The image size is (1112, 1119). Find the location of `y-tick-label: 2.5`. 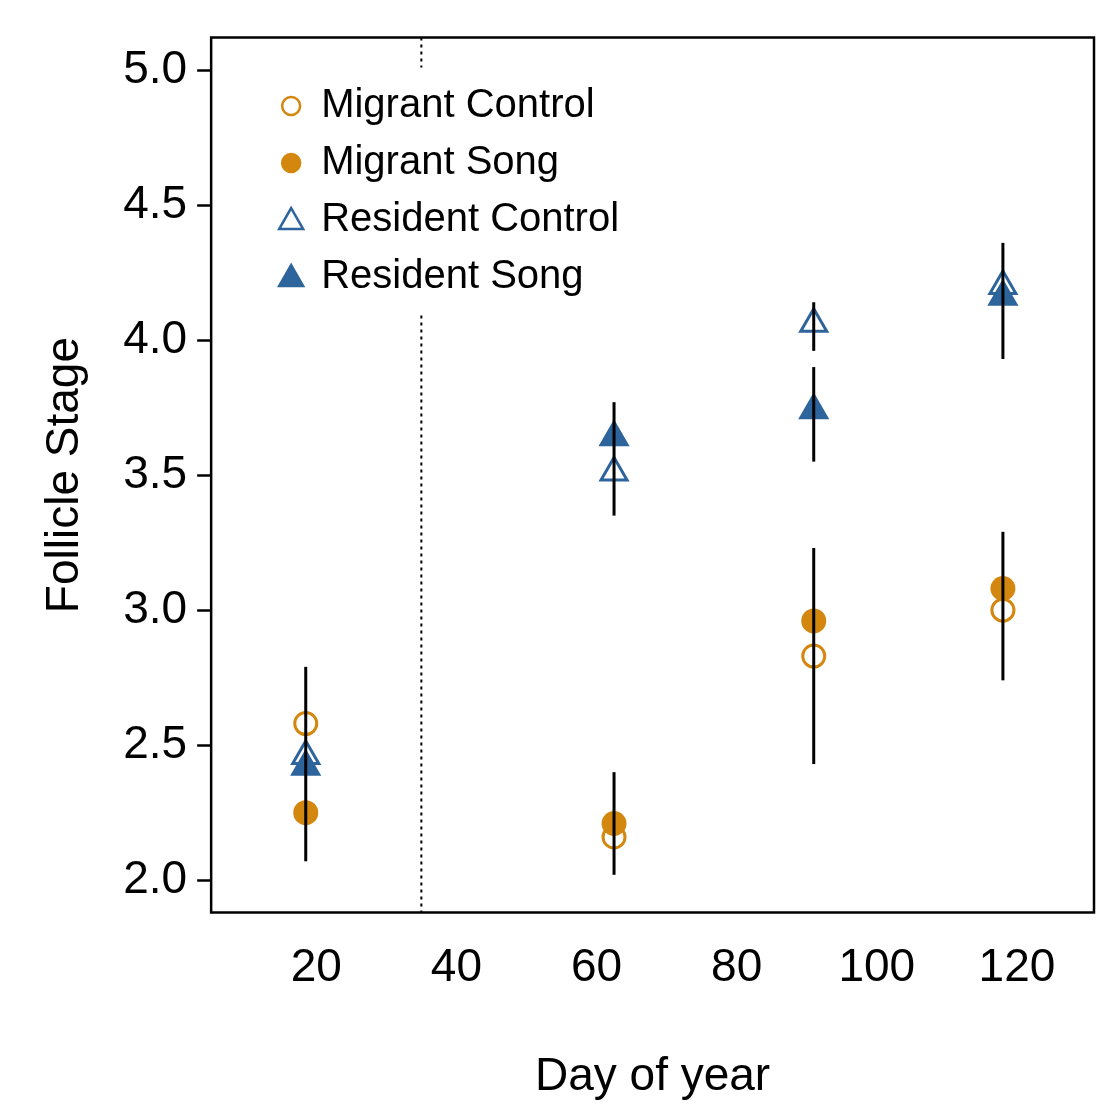

y-tick-label: 2.5 is located at coordinates (155, 741).